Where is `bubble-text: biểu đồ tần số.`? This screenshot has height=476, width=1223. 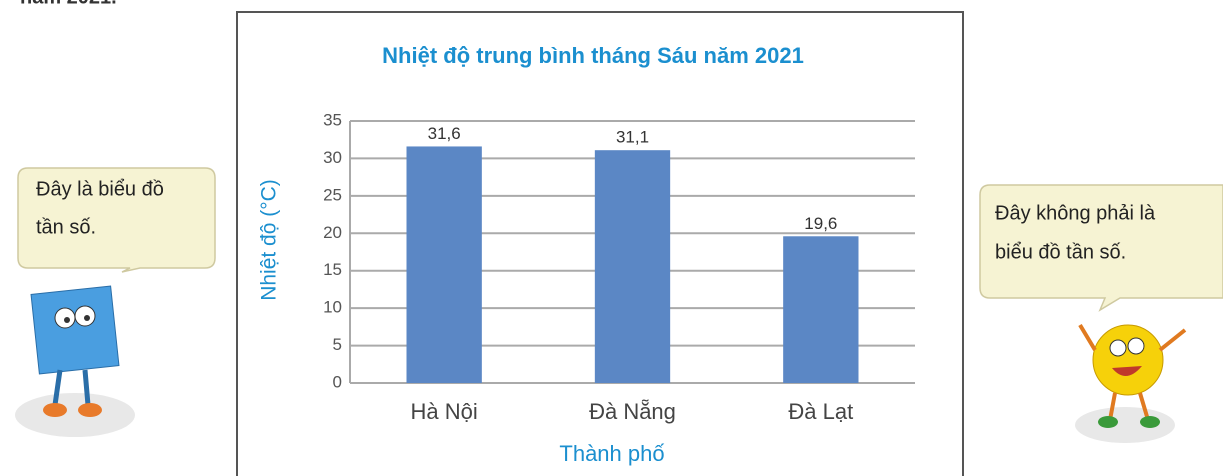 bubble-text: biểu đồ tần số. is located at coordinates (1060, 252).